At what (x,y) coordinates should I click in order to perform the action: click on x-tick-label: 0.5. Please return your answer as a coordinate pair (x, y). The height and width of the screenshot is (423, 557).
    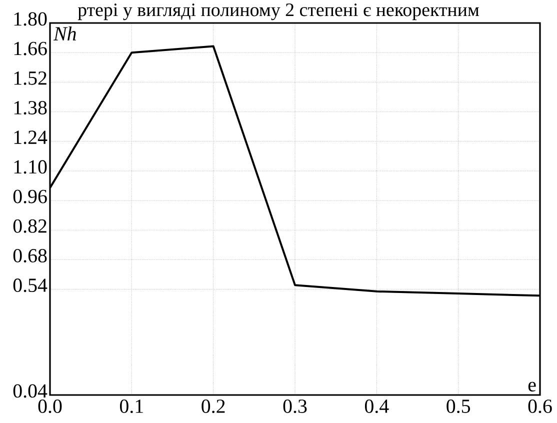
    Looking at the image, I should click on (458, 407).